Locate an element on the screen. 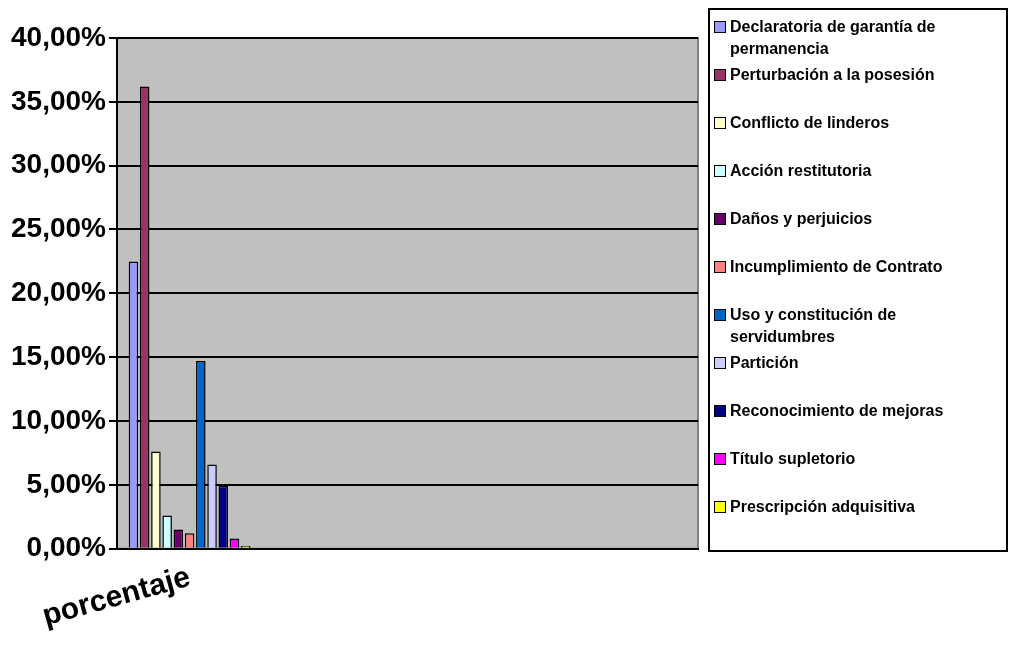  legend-label: Título supletorio is located at coordinates (793, 459).